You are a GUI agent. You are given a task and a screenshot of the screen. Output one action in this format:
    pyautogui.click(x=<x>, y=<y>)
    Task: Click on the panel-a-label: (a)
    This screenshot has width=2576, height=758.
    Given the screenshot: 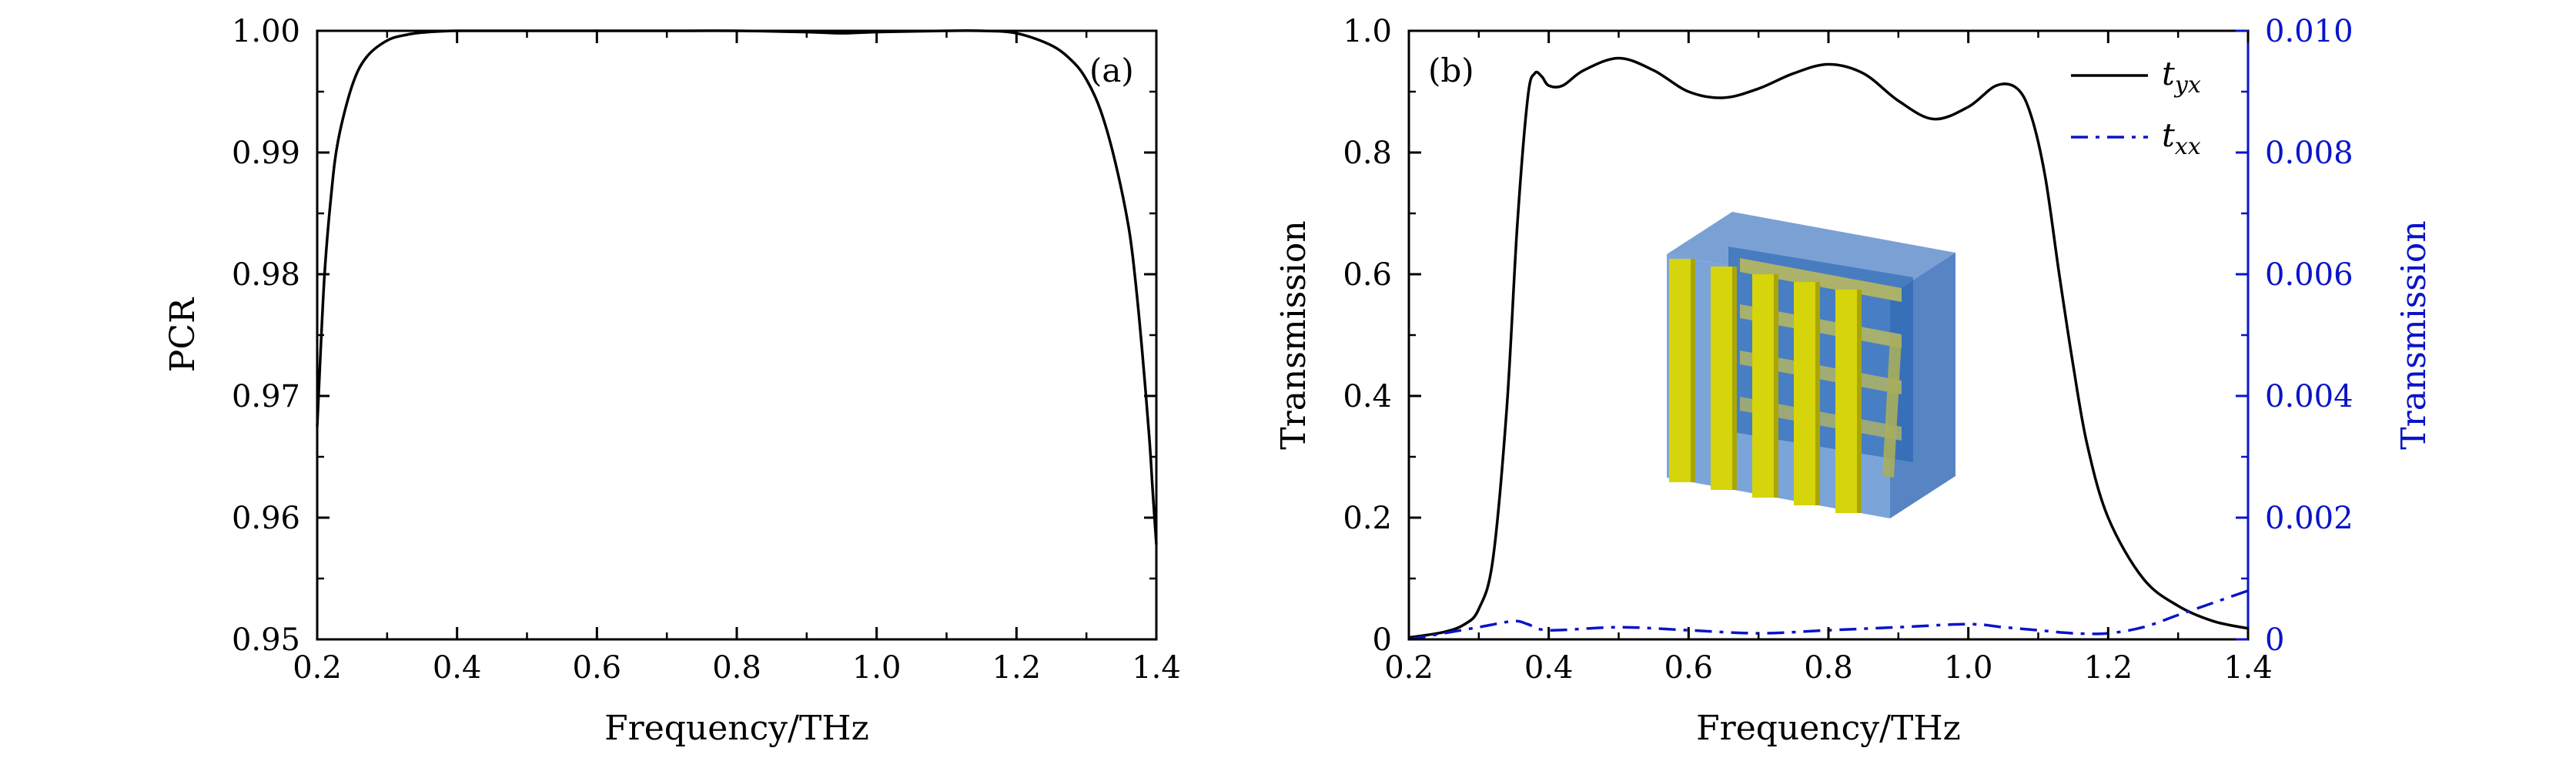 What is the action you would take?
    pyautogui.click(x=1111, y=70)
    